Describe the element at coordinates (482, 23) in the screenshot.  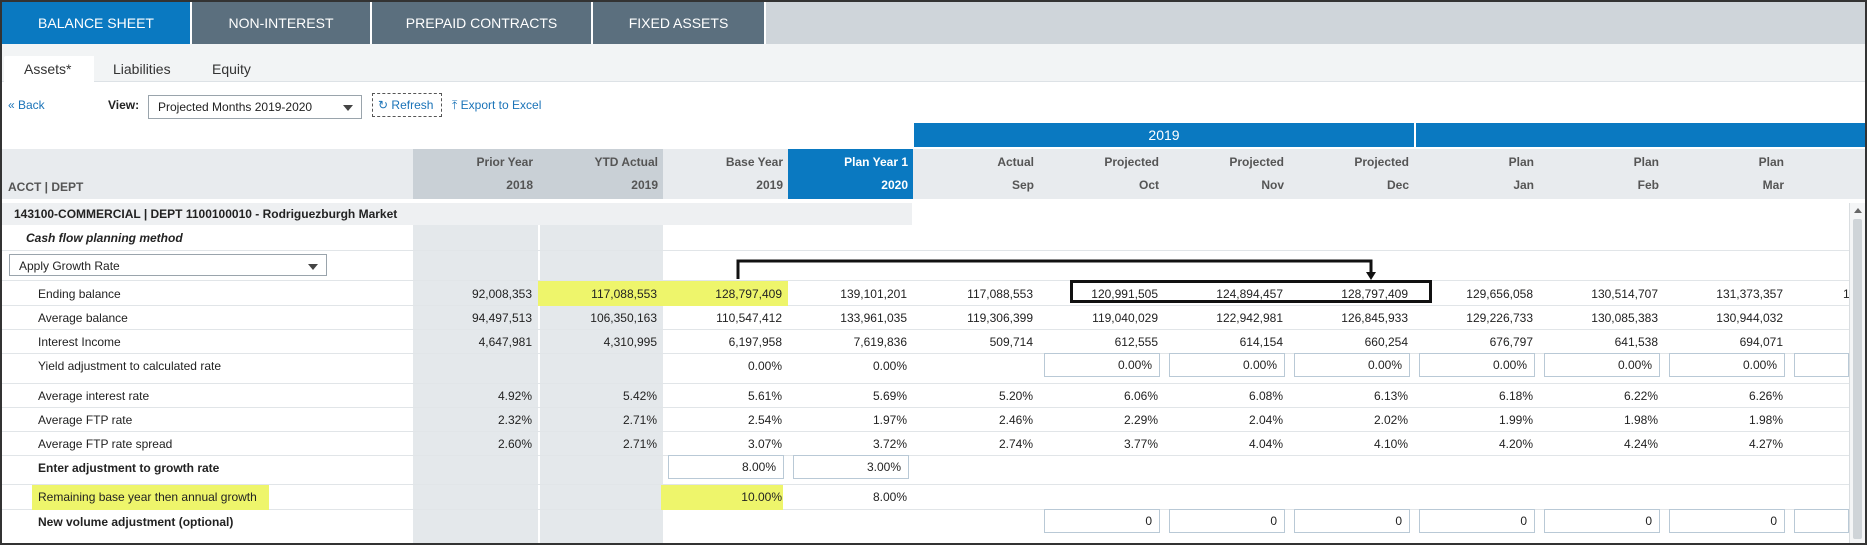
I see `tab-prepaid-contracts: PREPAID CONTRACTS` at that location.